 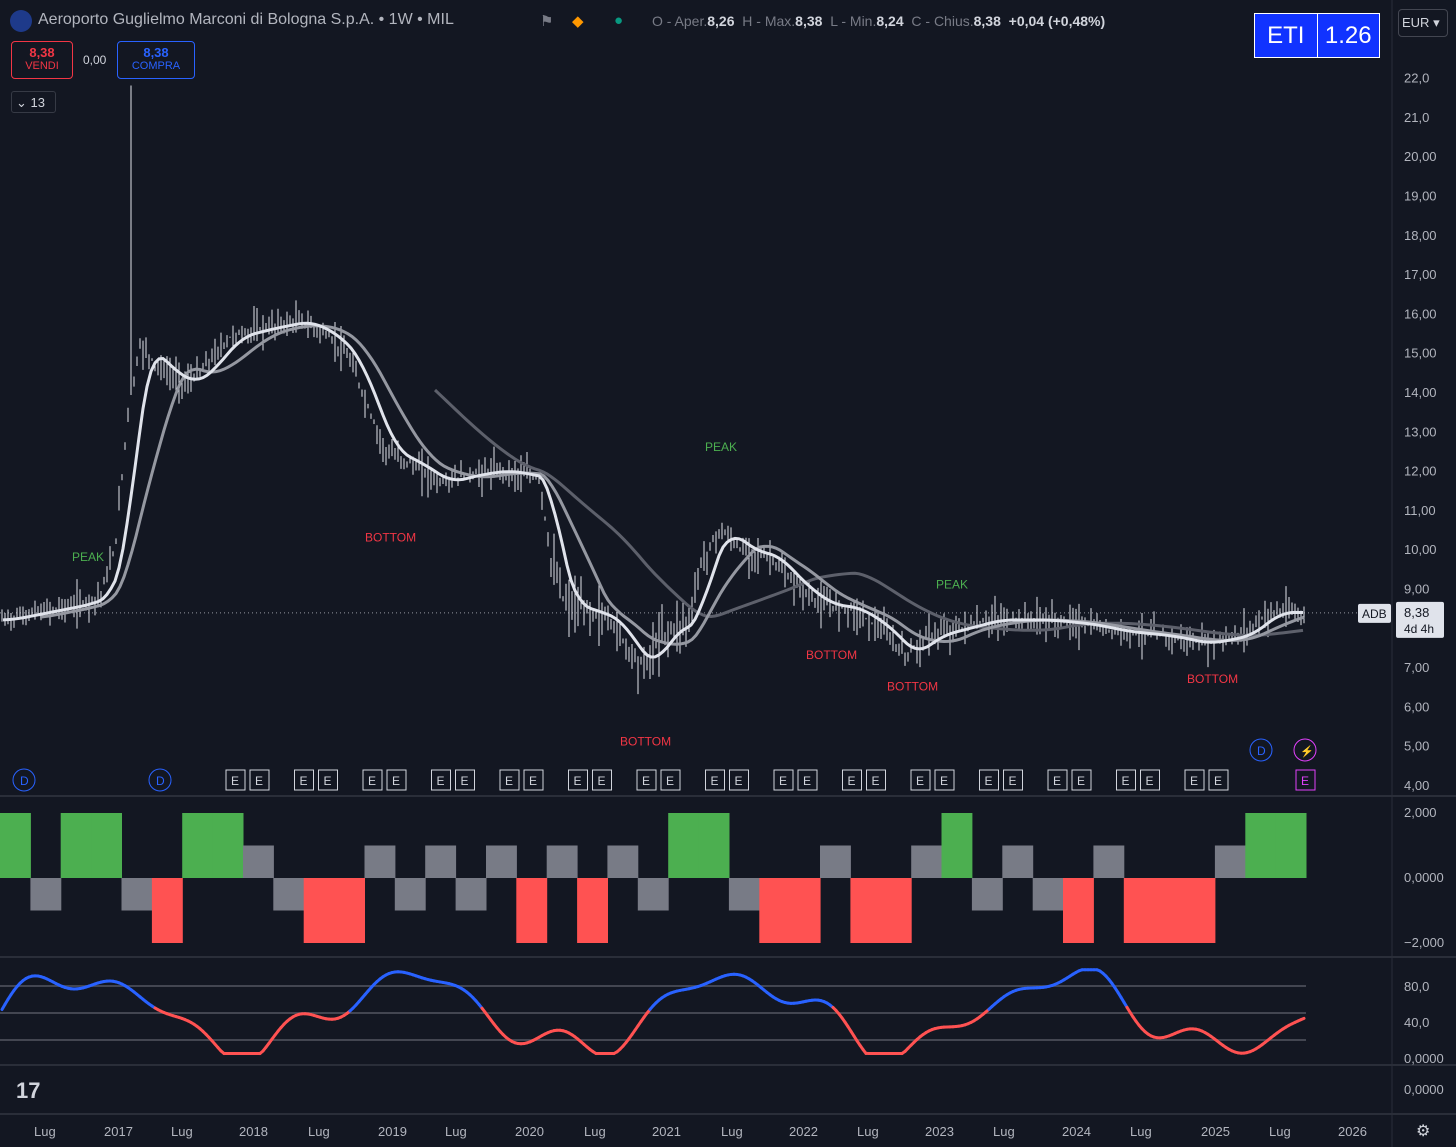 I want to click on bar-countdown: 4d 4h, so click(x=1419, y=629).